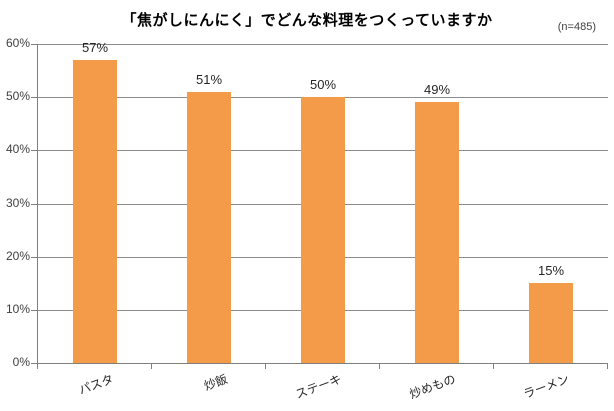  I want to click on bar-value-label: 49%, so click(437, 90).